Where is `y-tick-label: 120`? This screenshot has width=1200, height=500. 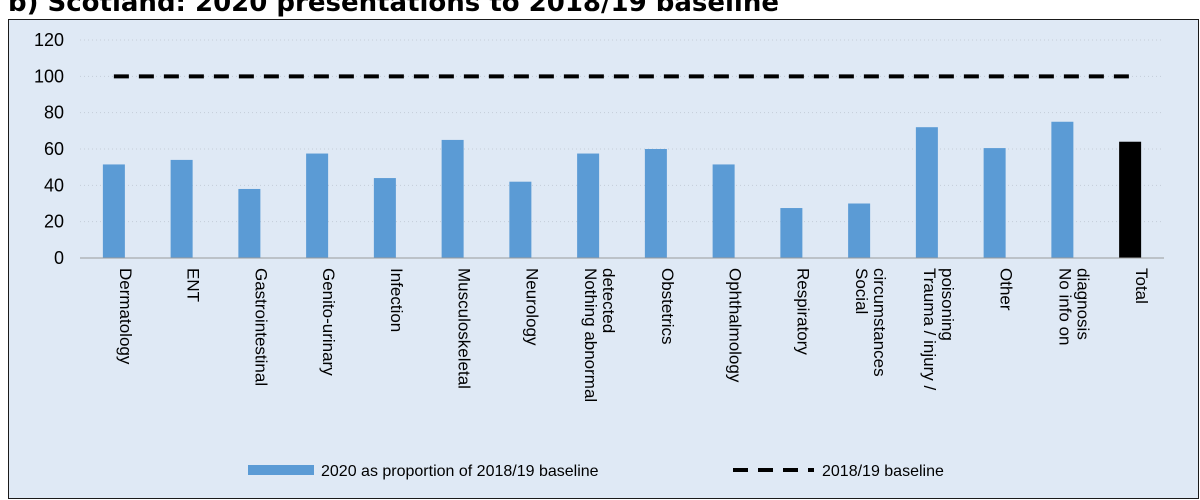 y-tick-label: 120 is located at coordinates (49, 40).